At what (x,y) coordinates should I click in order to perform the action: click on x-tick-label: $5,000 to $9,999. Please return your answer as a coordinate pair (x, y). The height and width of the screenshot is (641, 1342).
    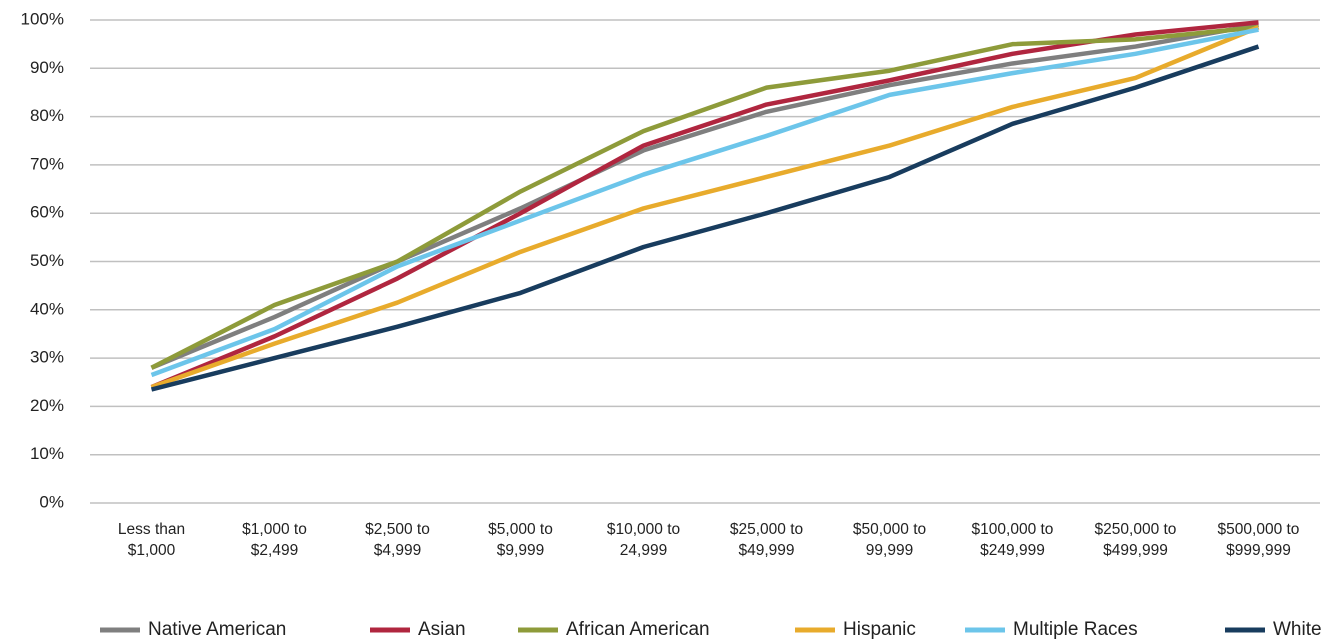
    Looking at the image, I should click on (520, 540).